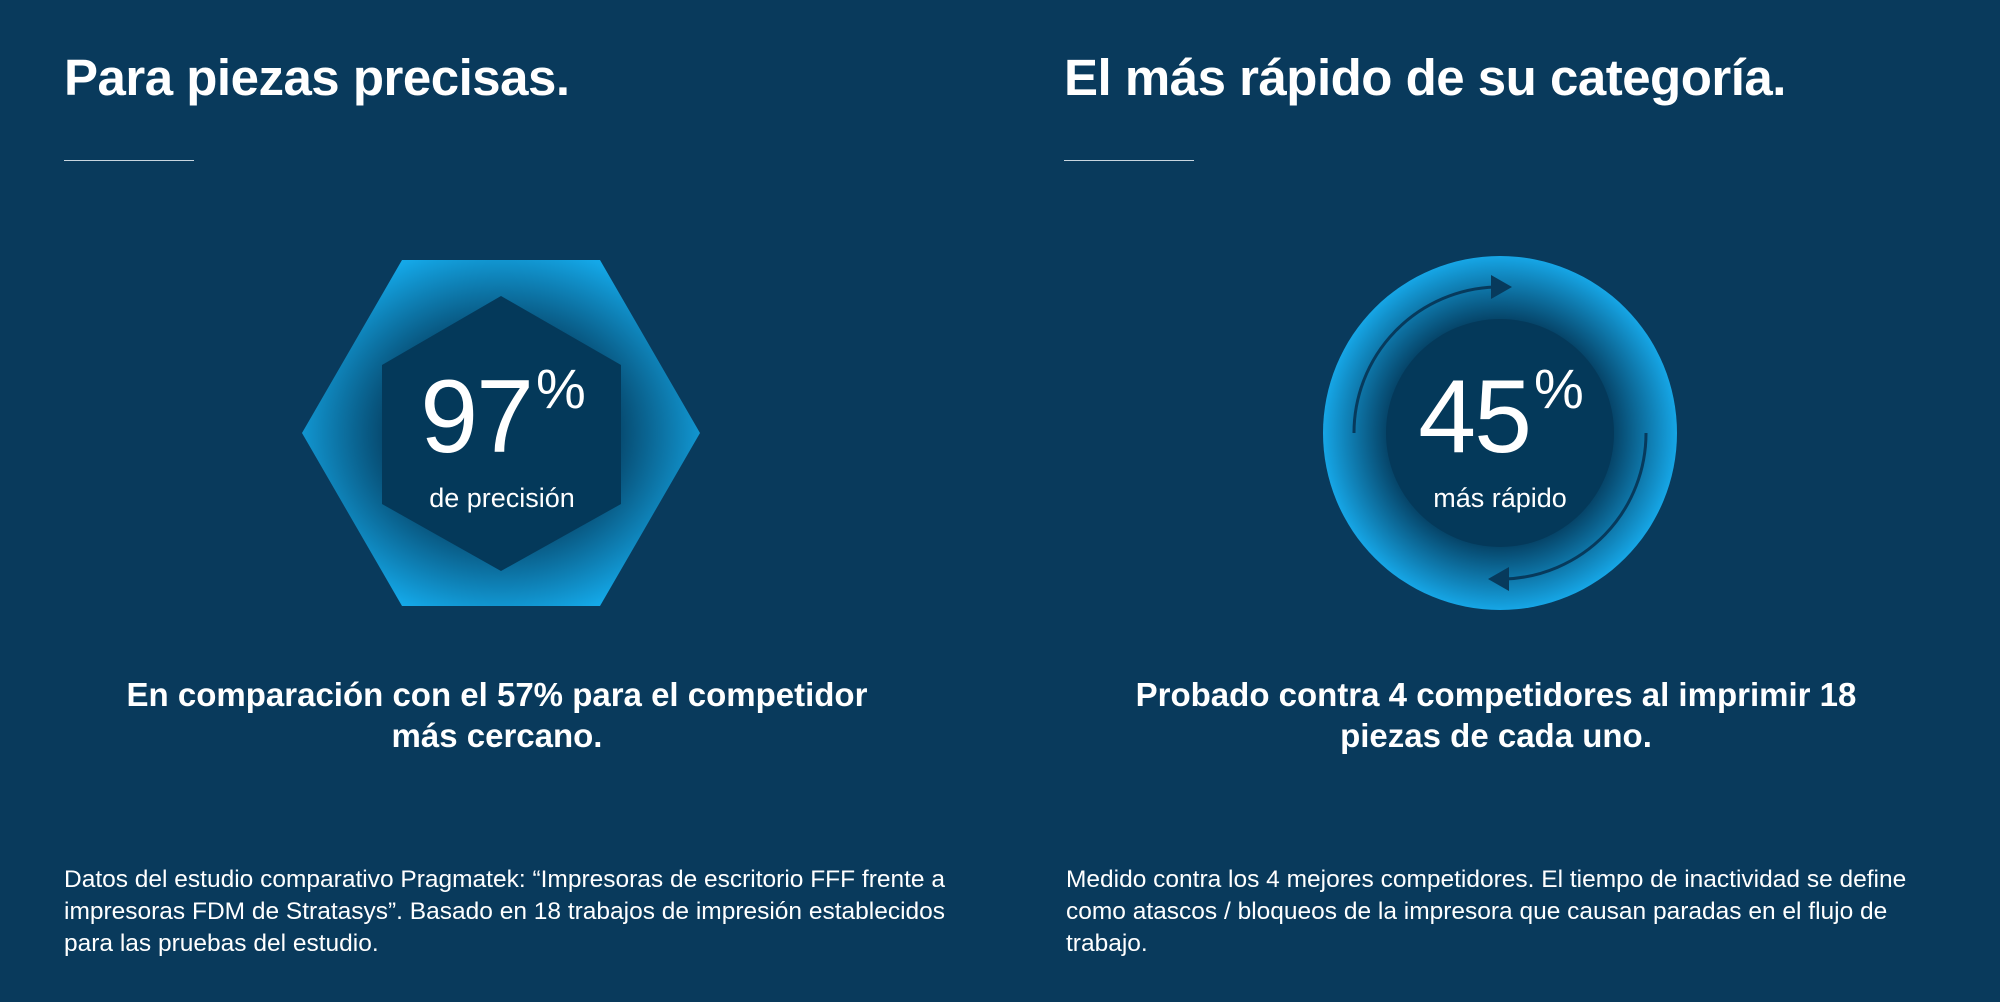 The width and height of the screenshot is (2000, 1002). What do you see at coordinates (1500, 498) in the screenshot?
I see `speed-caption: más rápido` at bounding box center [1500, 498].